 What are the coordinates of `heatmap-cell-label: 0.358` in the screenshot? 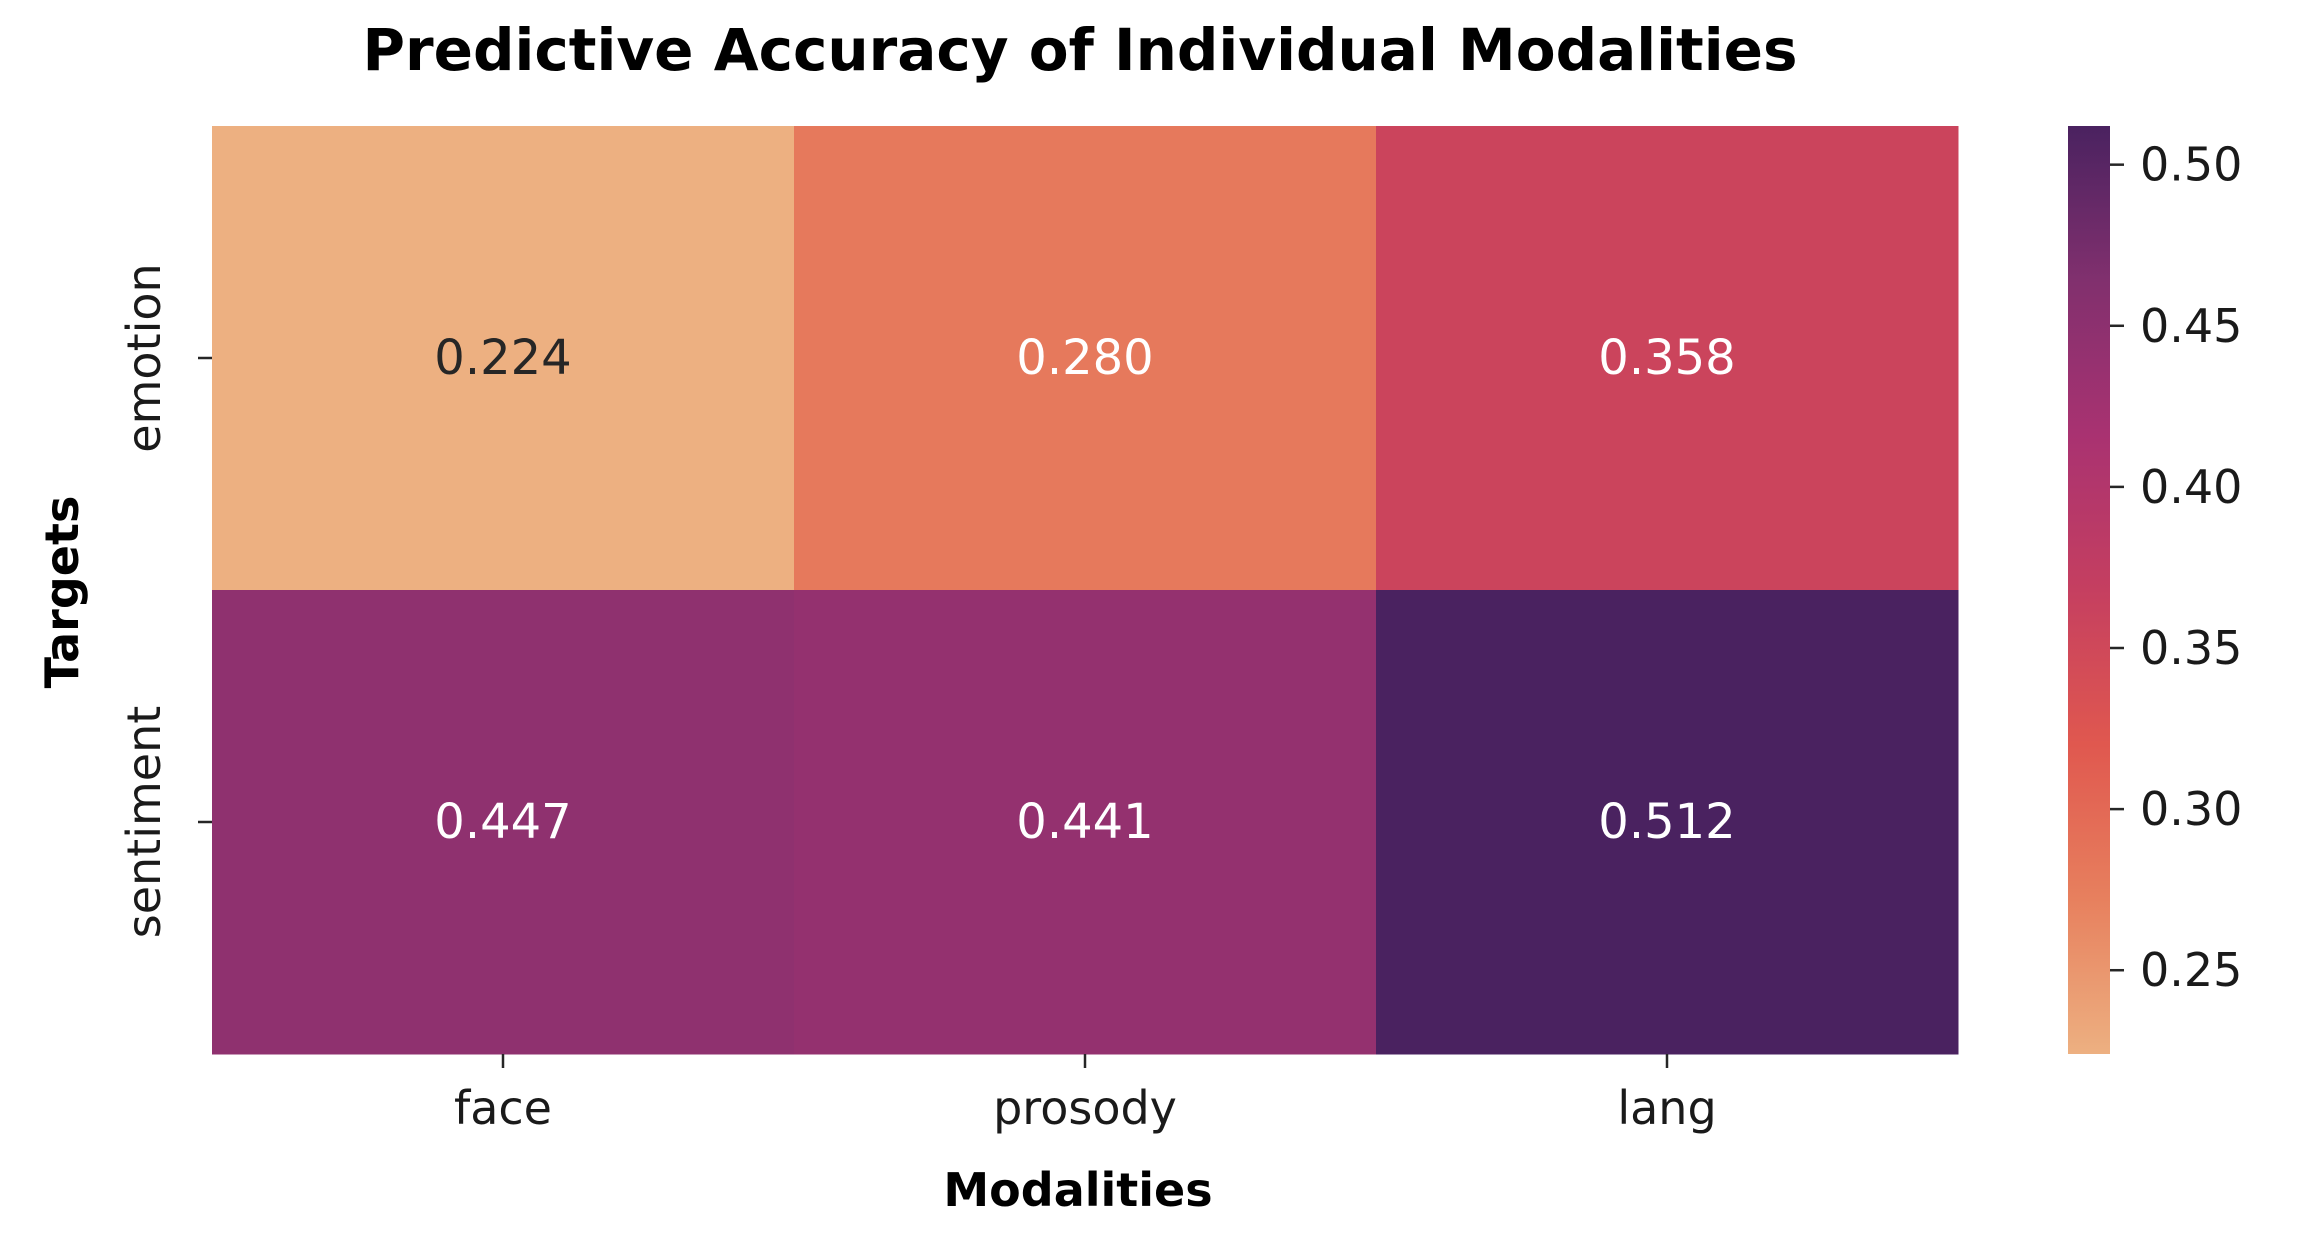 It's located at (1666, 358).